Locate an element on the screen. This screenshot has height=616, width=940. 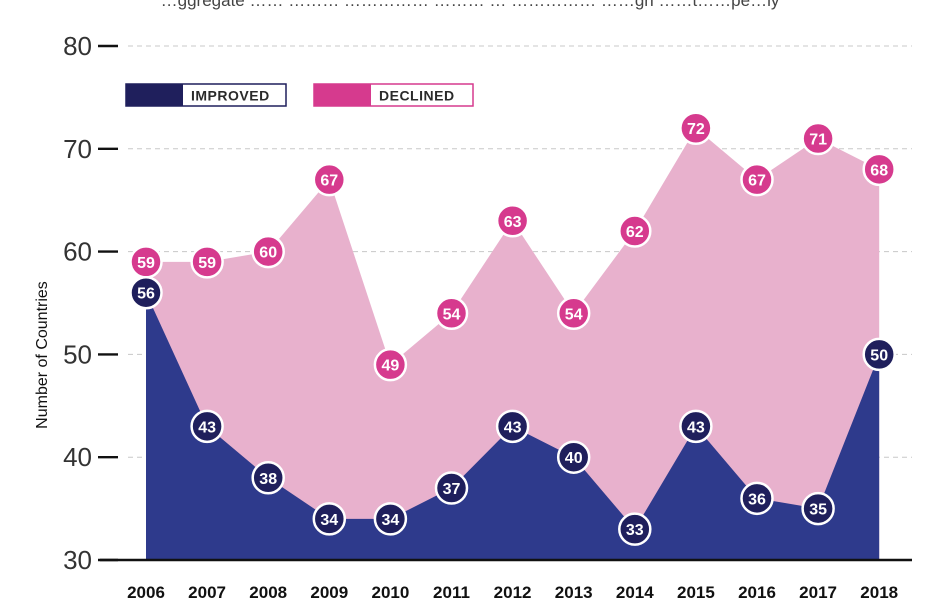
y-tick-label: 40 is located at coordinates (77, 457).